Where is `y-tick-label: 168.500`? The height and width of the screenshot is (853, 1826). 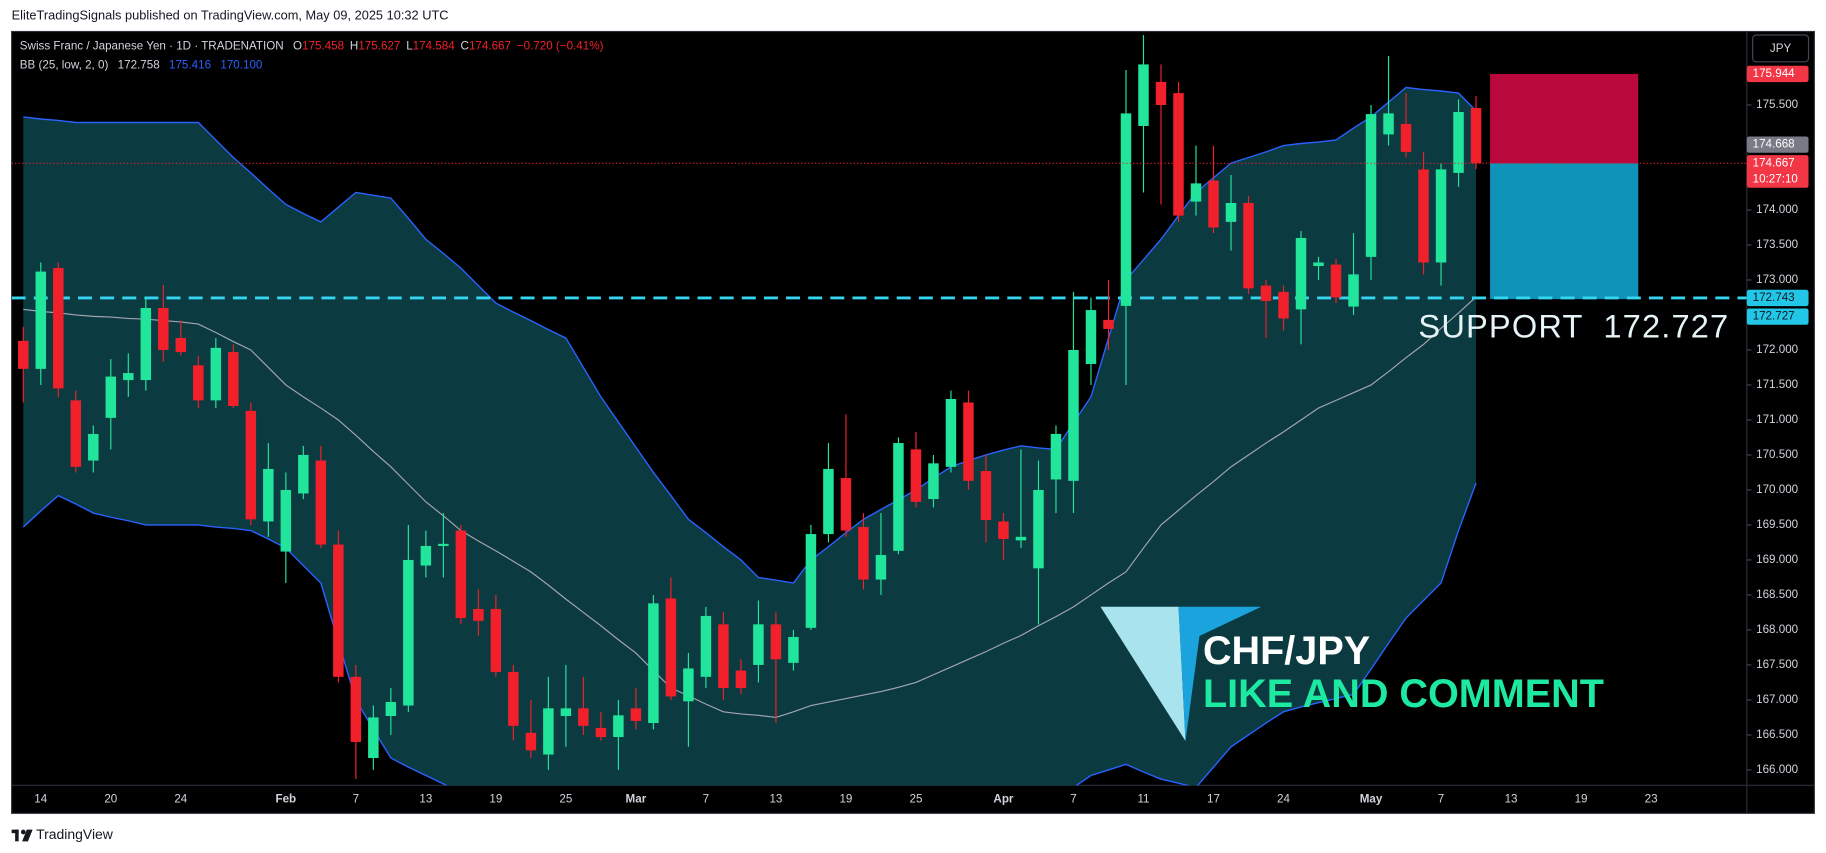 y-tick-label: 168.500 is located at coordinates (1777, 594).